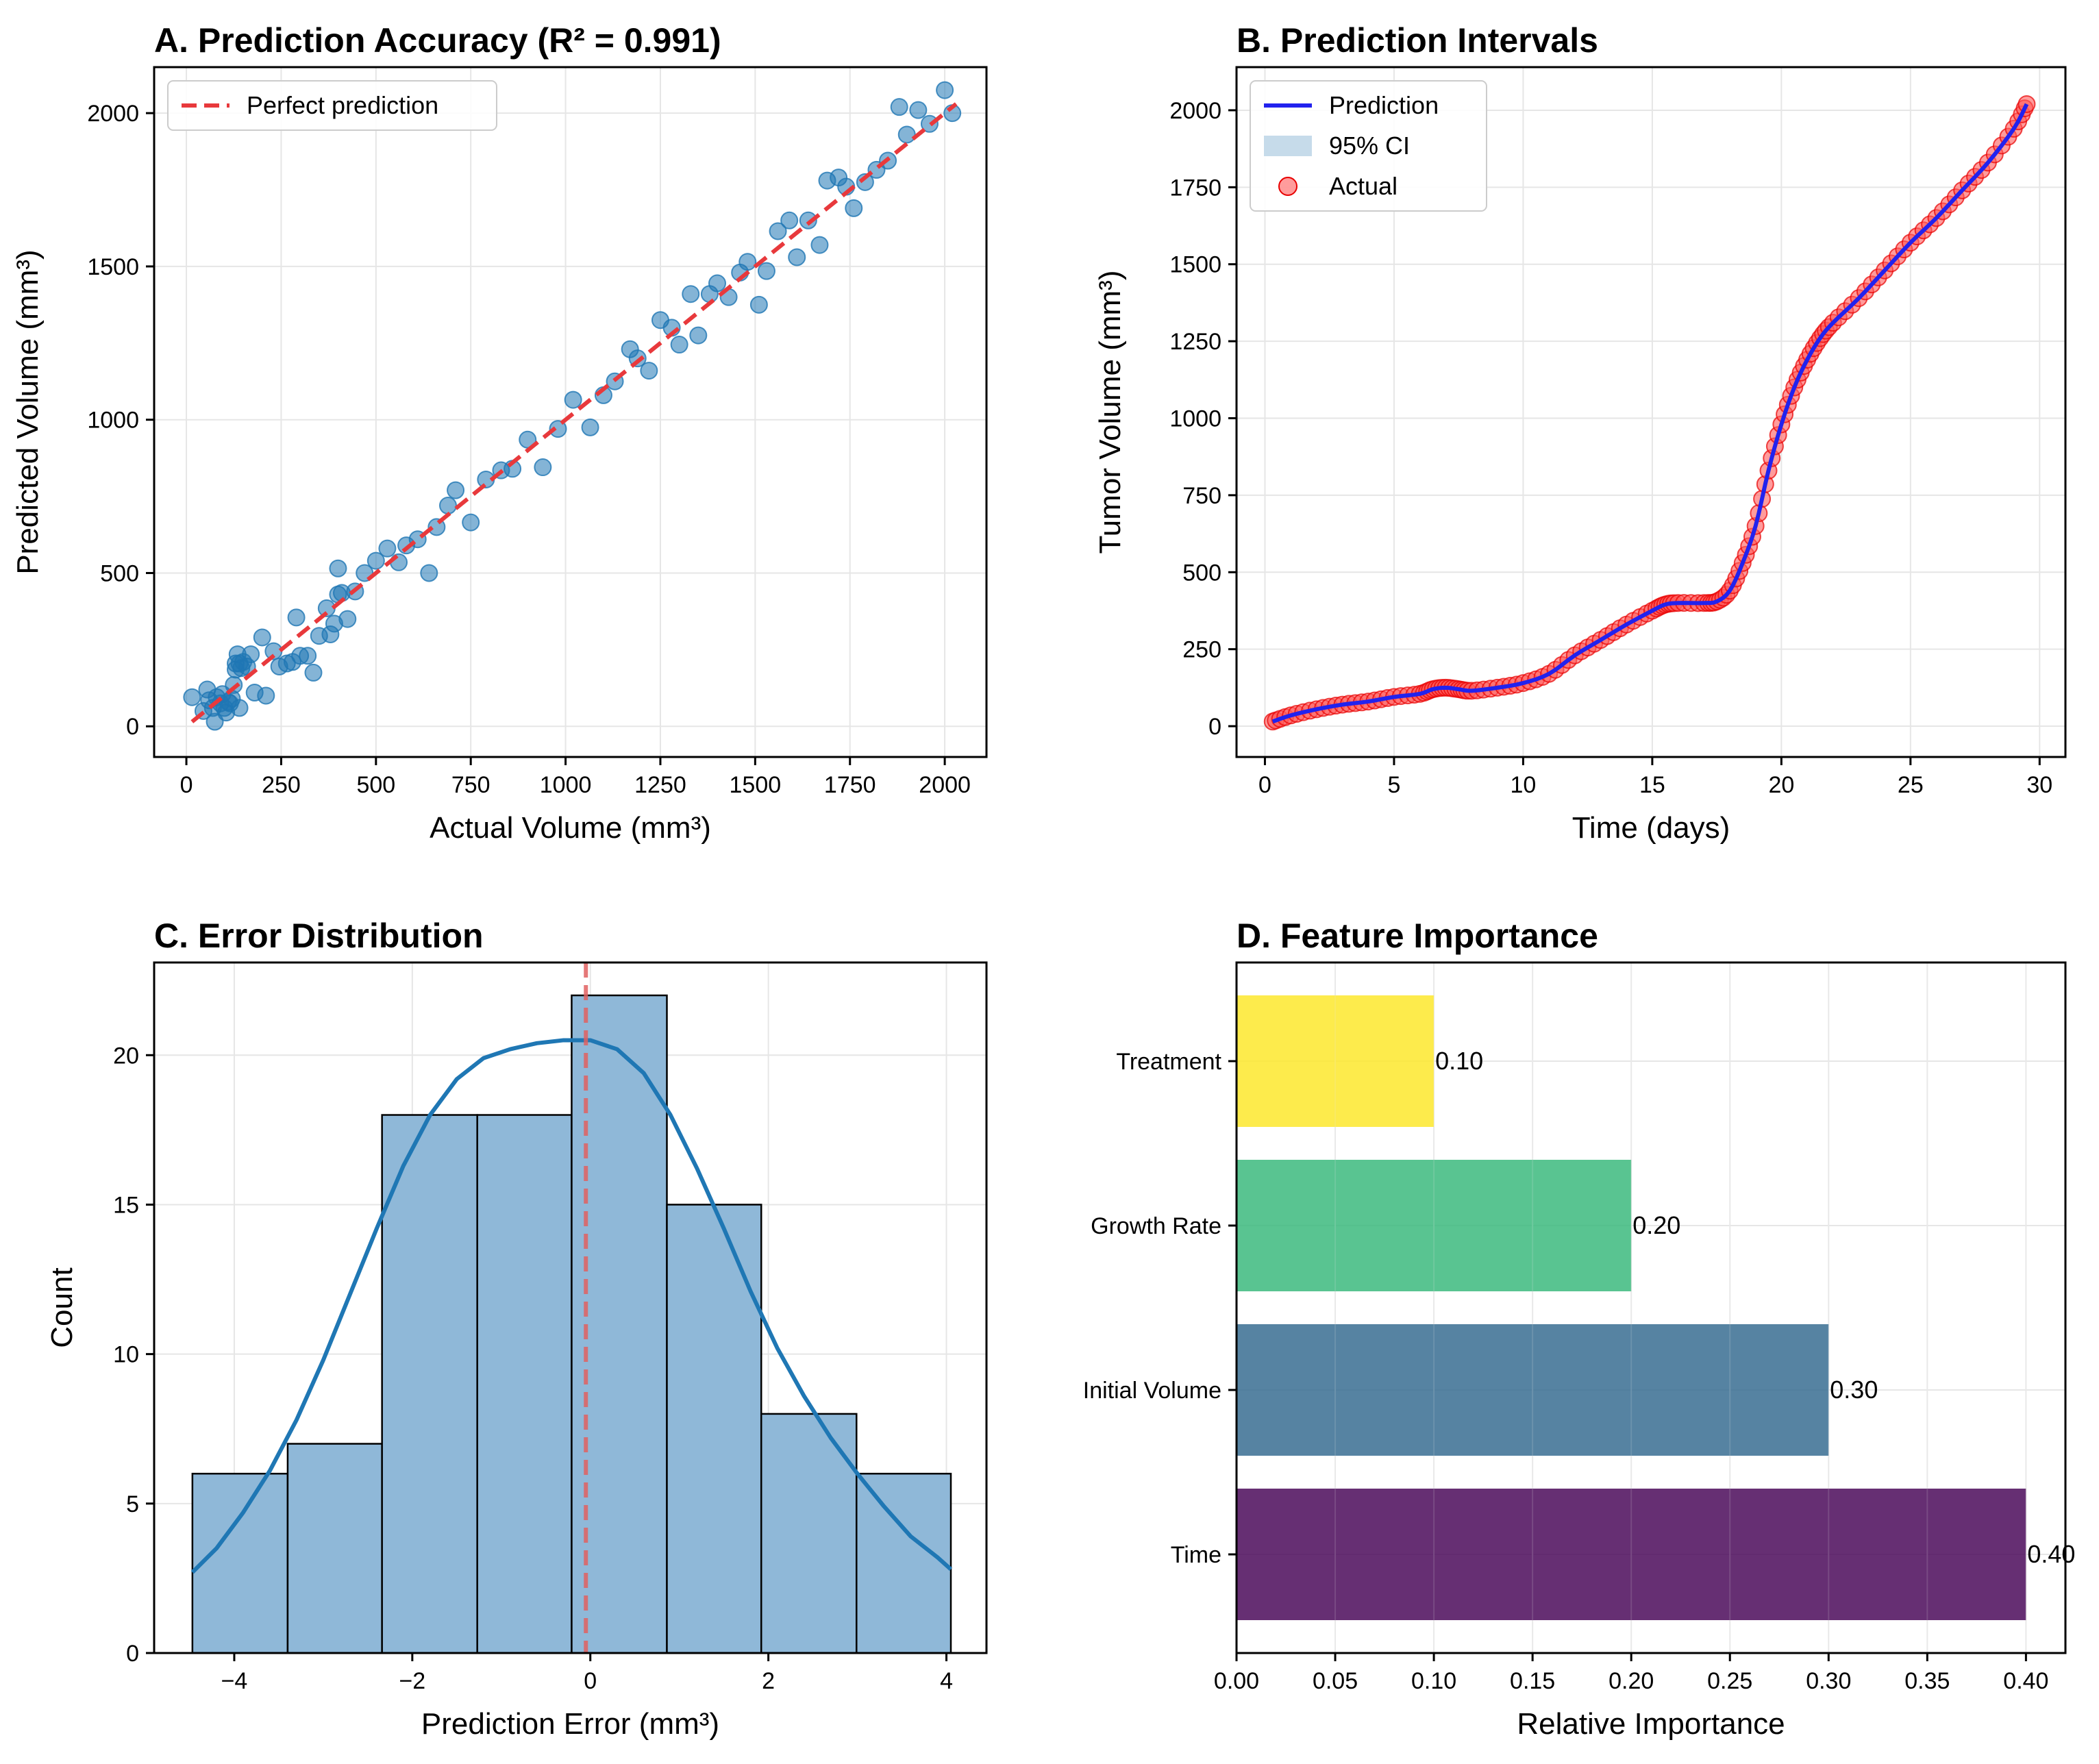 The image size is (2099, 1764). What do you see at coordinates (186, 785) in the screenshot?
I see `panel-a-x-tick-label: 0` at bounding box center [186, 785].